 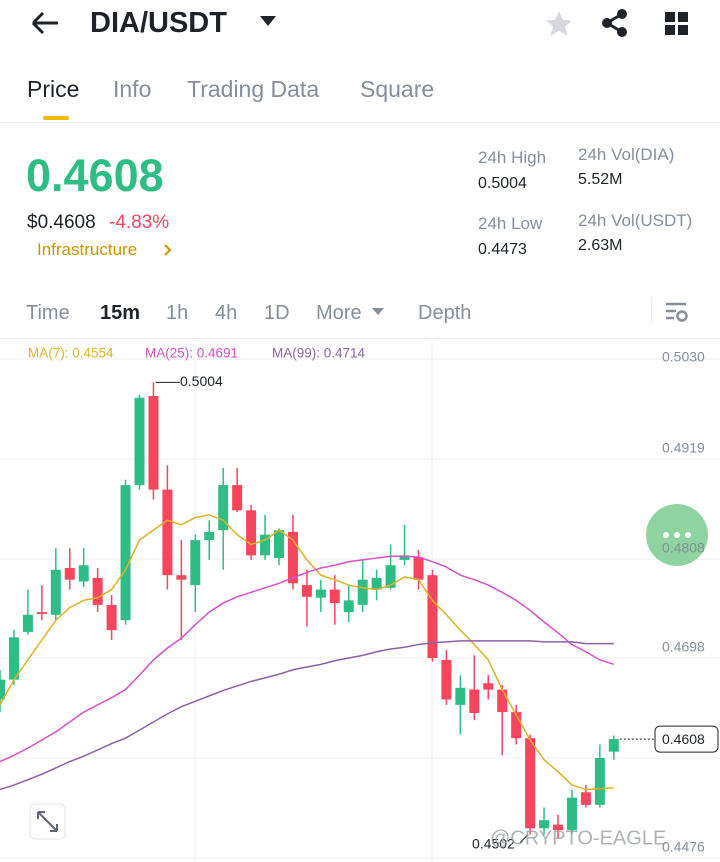 I want to click on star-icon, so click(x=559, y=24).